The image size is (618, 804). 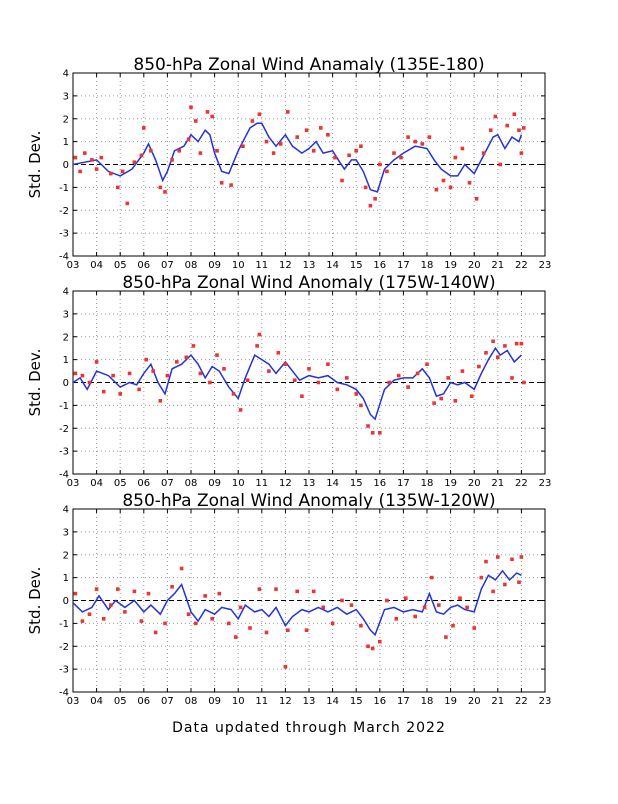 I want to click on x-tick-label: 07, so click(x=167, y=701).